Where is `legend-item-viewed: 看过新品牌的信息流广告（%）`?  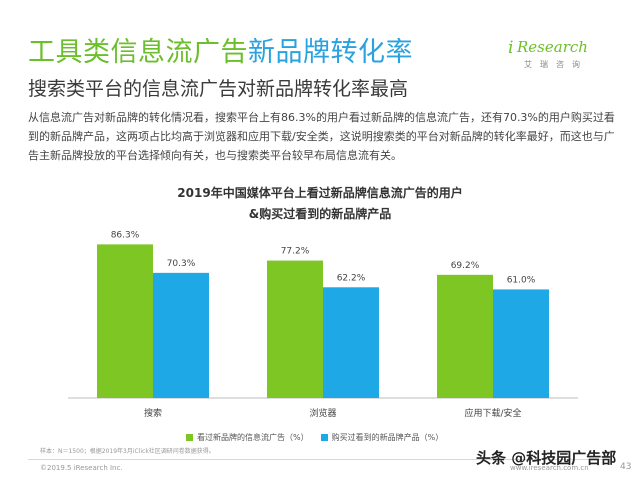
legend-item-viewed: 看过新品牌的信息流广告（%） is located at coordinates (247, 437).